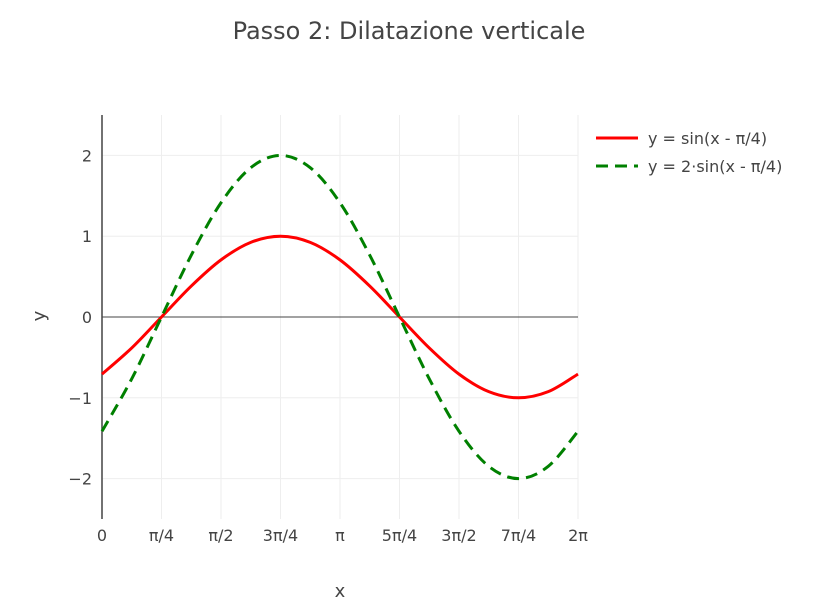 The image size is (817, 610). I want to click on legend: y = sin(x - π/4) y = 2·sin(x - π/4), so click(689, 152).